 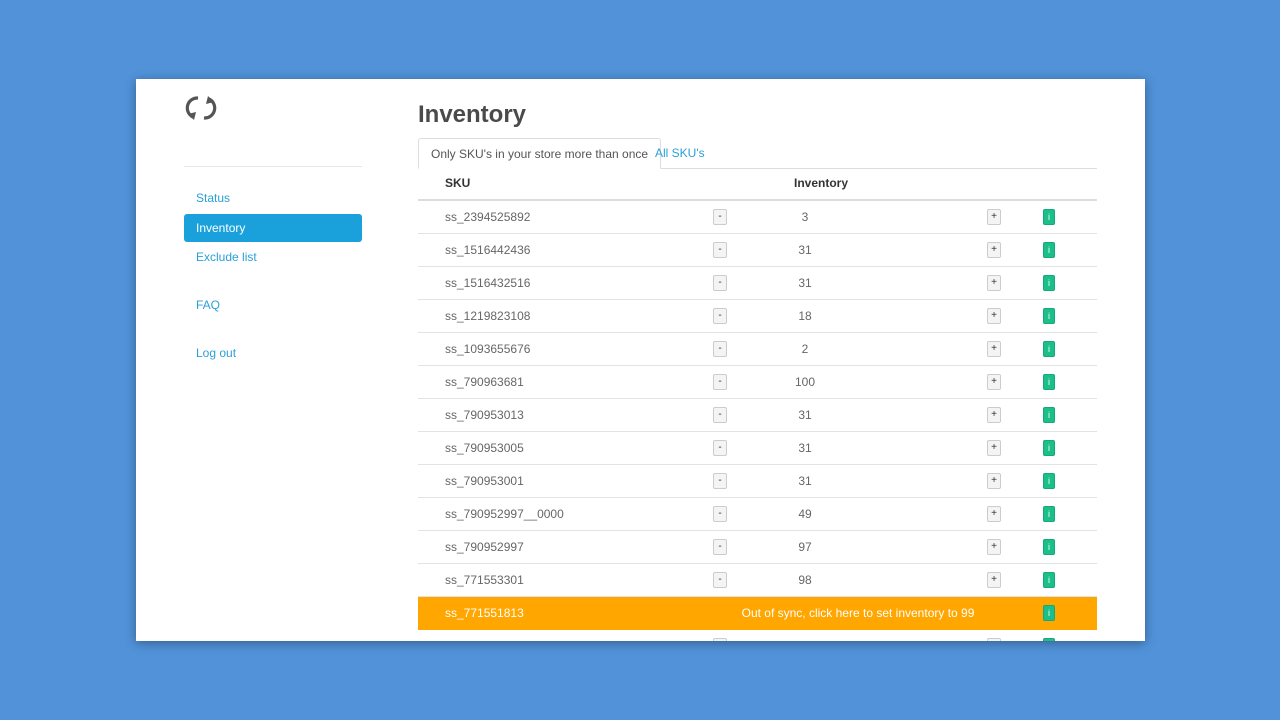 What do you see at coordinates (488, 349) in the screenshot?
I see `sku-cell: ss_1093655676` at bounding box center [488, 349].